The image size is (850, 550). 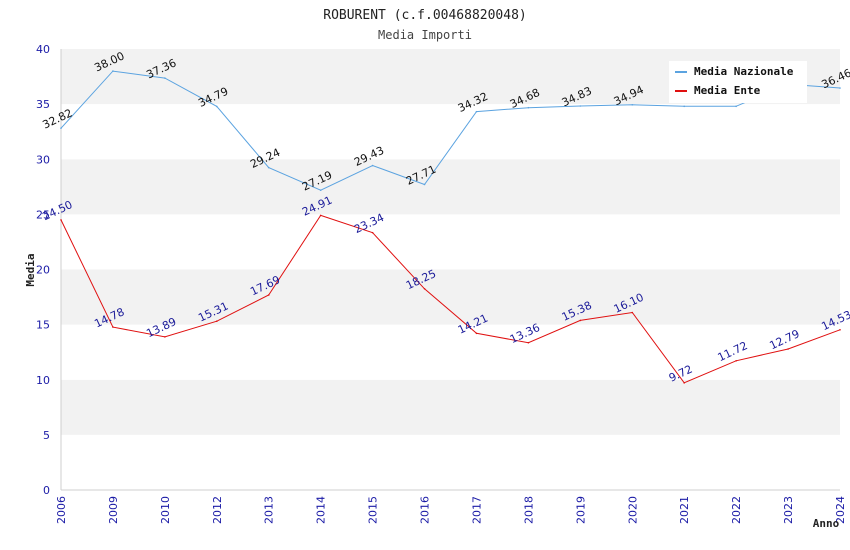 What do you see at coordinates (744, 71) in the screenshot?
I see `legend-label-nazionale: Media Nazionale` at bounding box center [744, 71].